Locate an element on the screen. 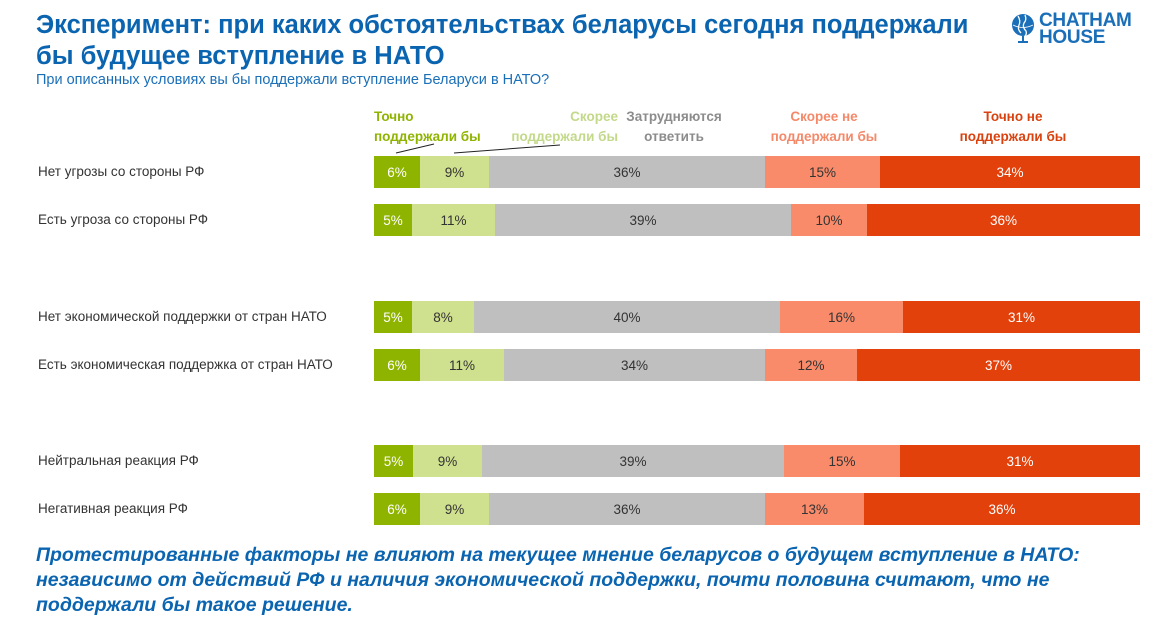  bar-segment: 10% is located at coordinates (829, 220).